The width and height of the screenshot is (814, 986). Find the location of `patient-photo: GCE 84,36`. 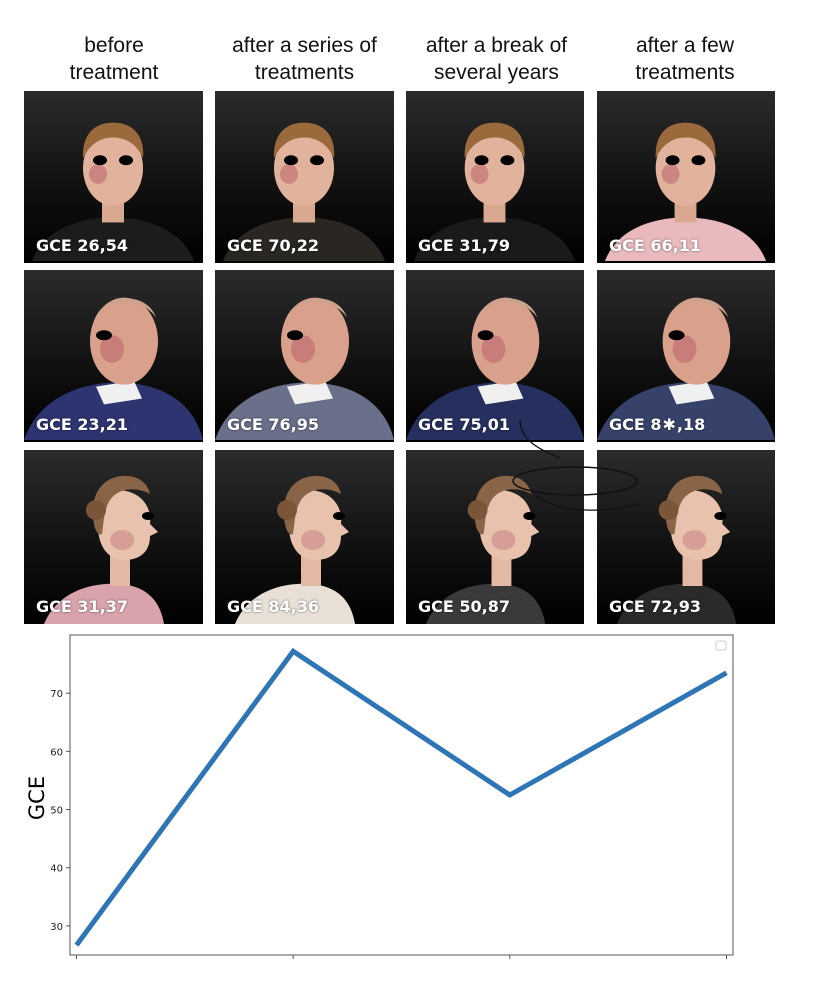

patient-photo: GCE 84,36 is located at coordinates (304, 537).